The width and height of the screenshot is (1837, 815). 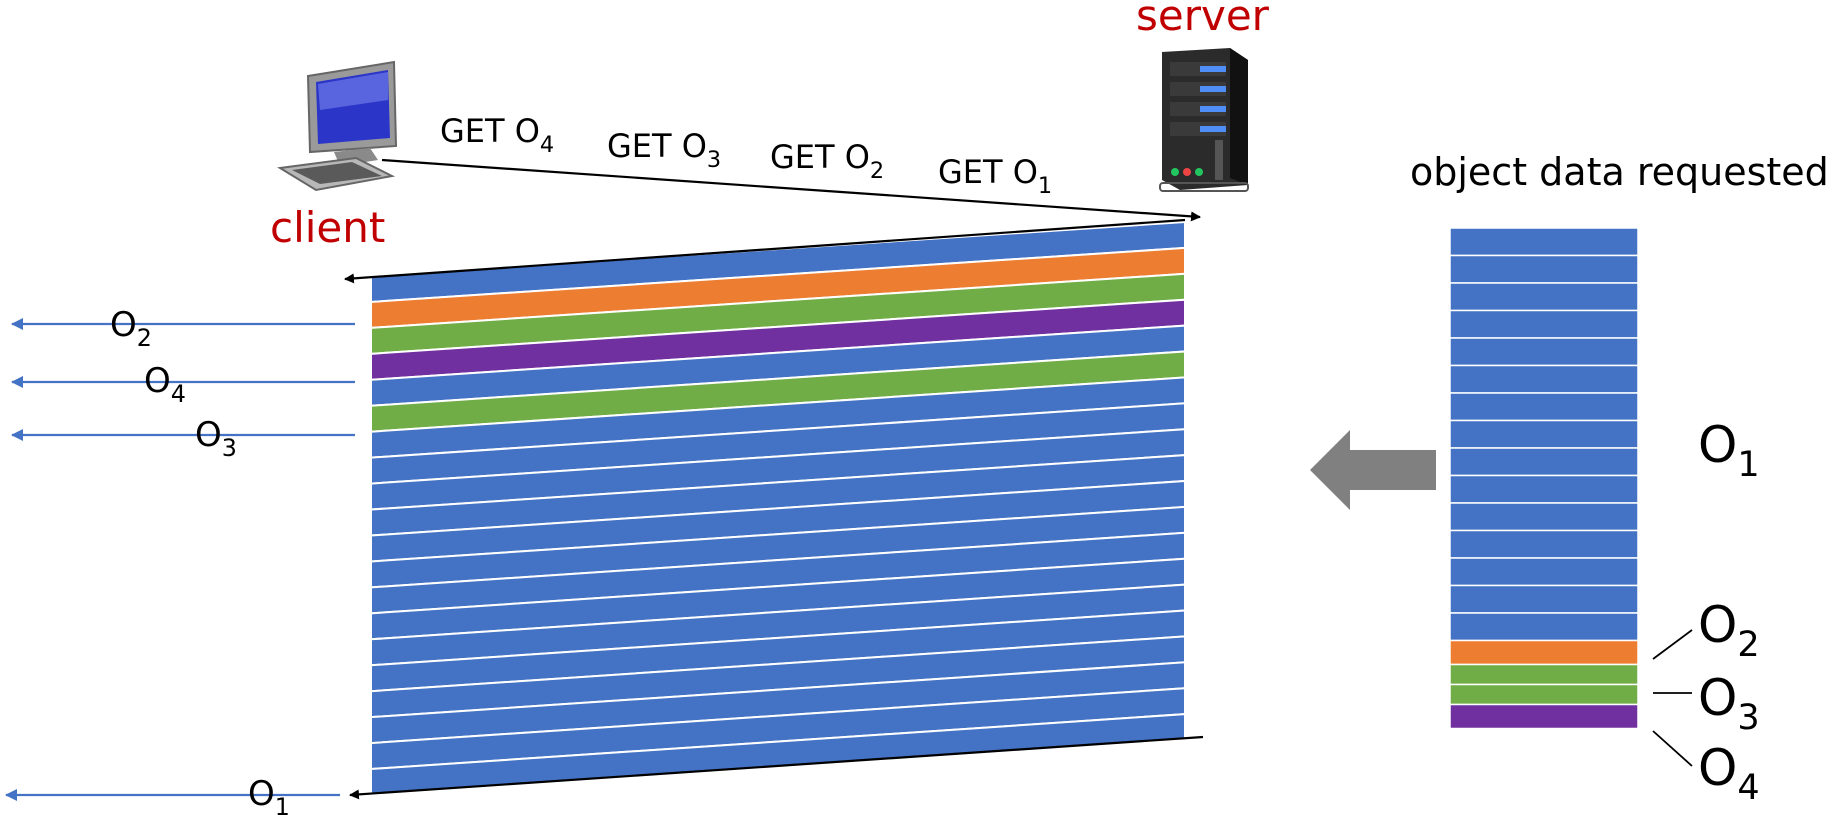 I want to click on server-icon, so click(x=1204, y=120).